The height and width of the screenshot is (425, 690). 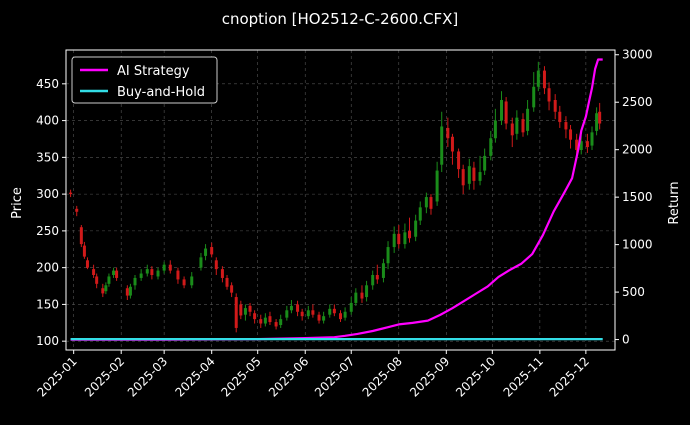 I want to click on y-tick-label-right: 1500, so click(x=637, y=197).